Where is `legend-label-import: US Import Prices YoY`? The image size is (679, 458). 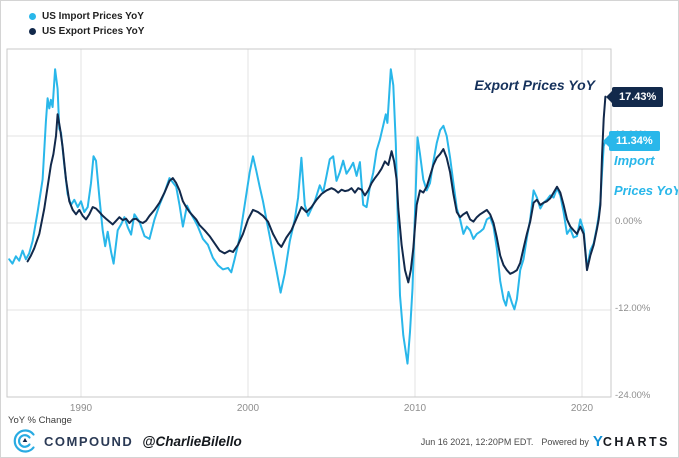
legend-label-import: US Import Prices YoY is located at coordinates (93, 16).